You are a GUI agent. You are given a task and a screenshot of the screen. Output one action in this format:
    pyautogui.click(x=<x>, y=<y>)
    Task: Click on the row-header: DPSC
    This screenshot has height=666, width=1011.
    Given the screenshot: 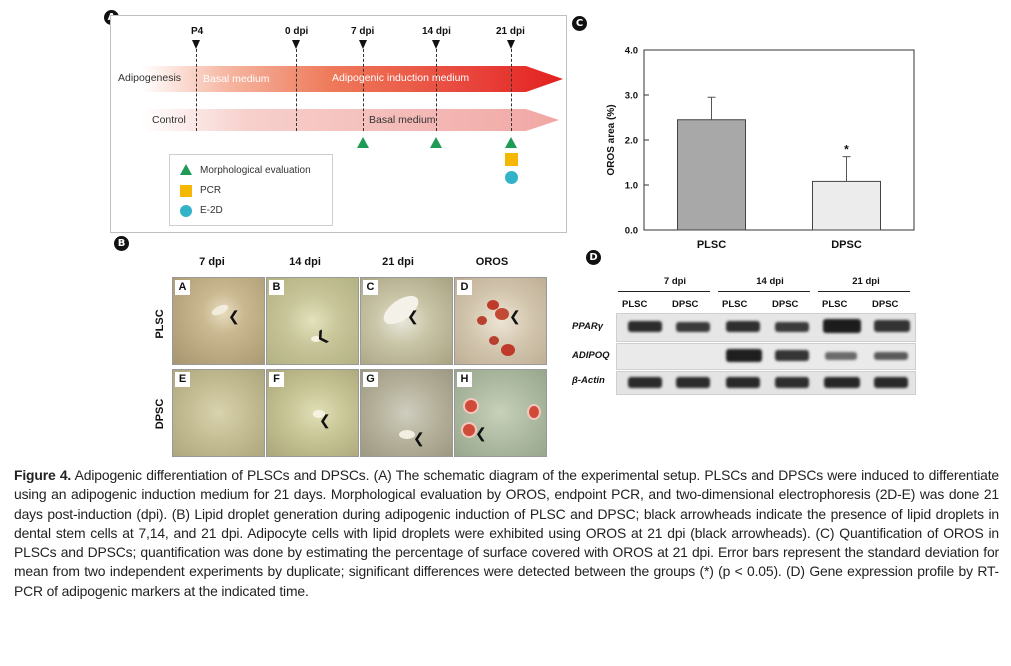 What is the action you would take?
    pyautogui.click(x=160, y=414)
    